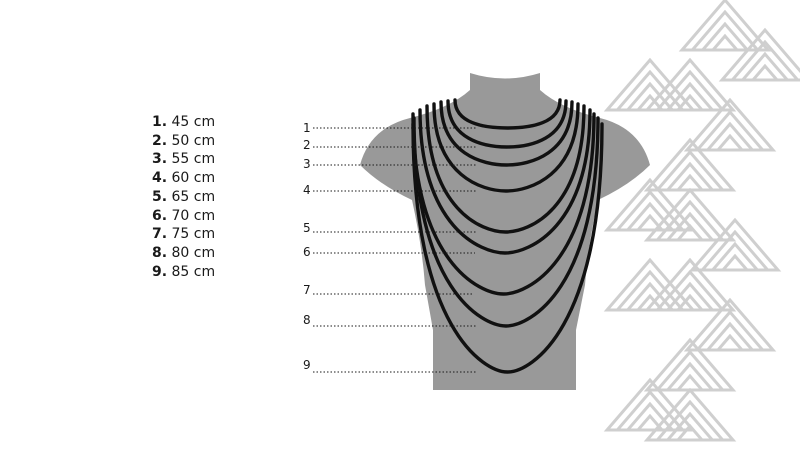  What do you see at coordinates (193, 234) in the screenshot?
I see `legend-length: 75 cm` at bounding box center [193, 234].